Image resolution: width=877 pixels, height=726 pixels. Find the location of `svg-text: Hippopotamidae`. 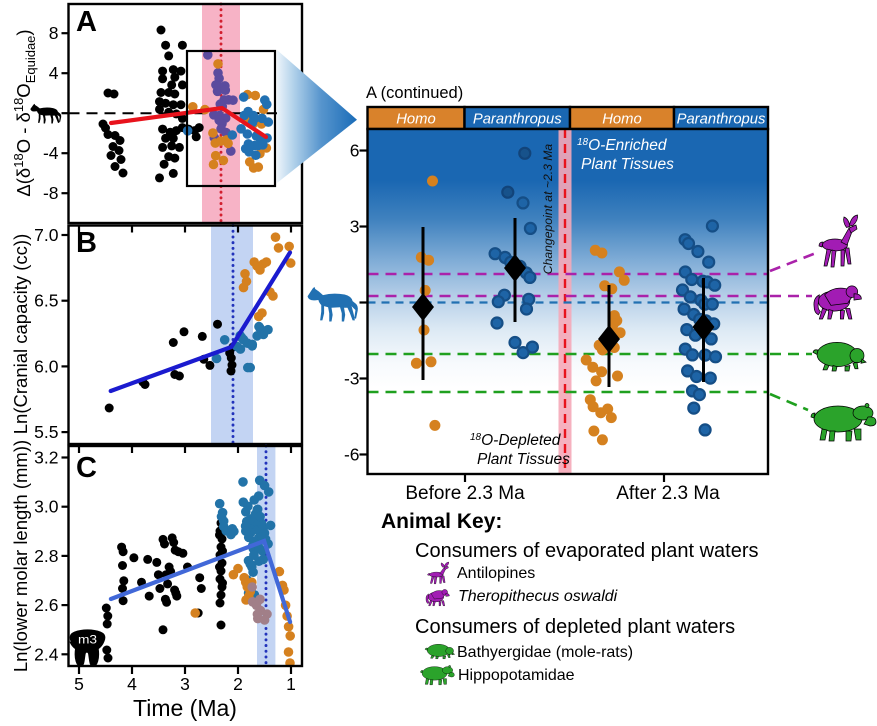

svg-text: Hippopotamidae is located at coordinates (516, 675).